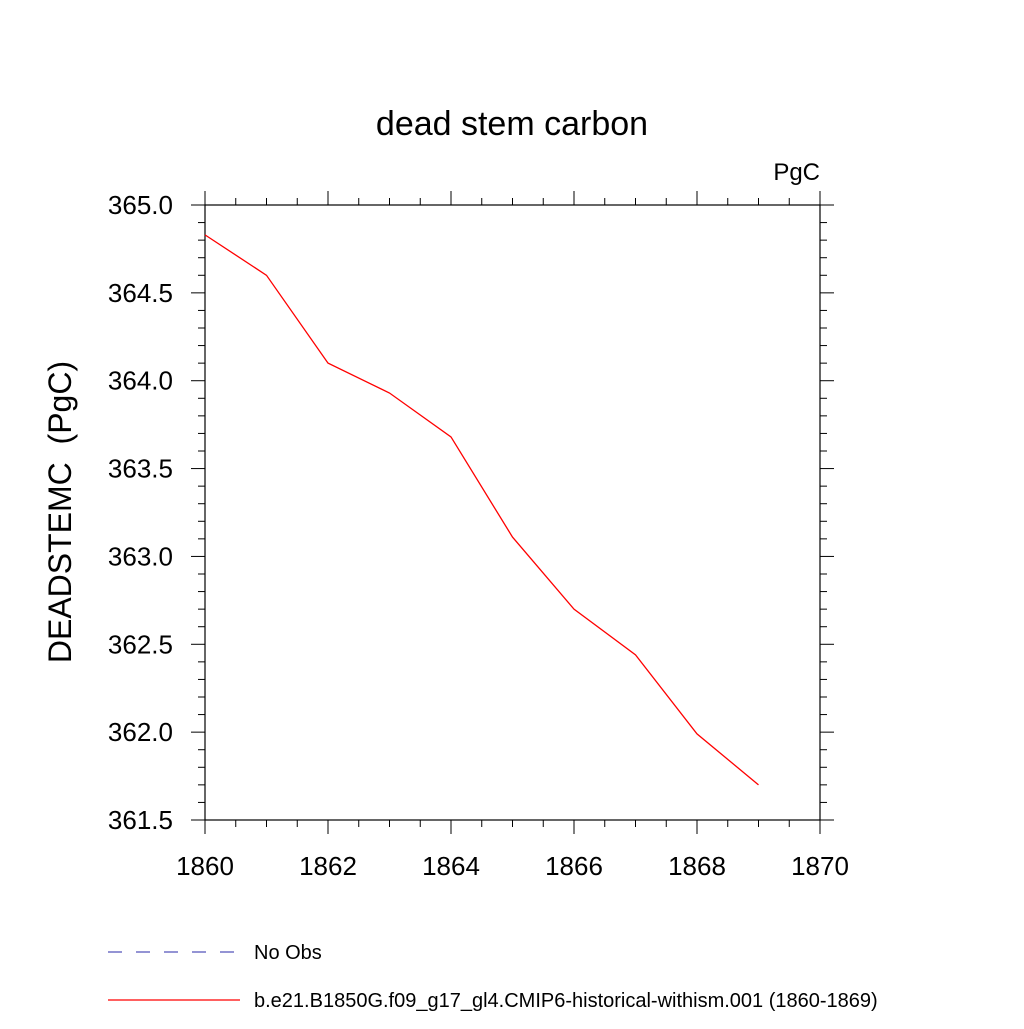 This screenshot has height=1029, width=1024. I want to click on y-axis-label: DEADSTEMC (PgC), so click(60, 512).